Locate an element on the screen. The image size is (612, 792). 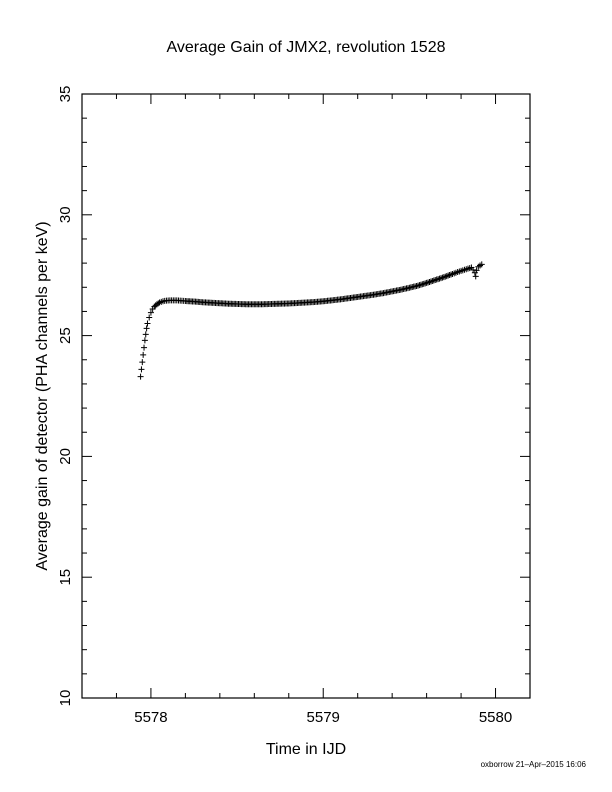
x-axis-label: Time in IJD is located at coordinates (306, 749).